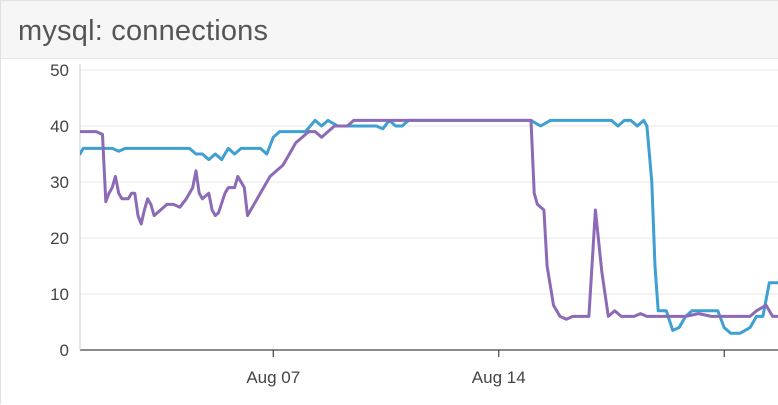  I want to click on panel-title: mysql: connections, so click(143, 31).